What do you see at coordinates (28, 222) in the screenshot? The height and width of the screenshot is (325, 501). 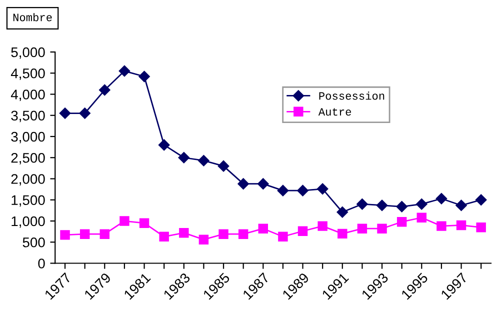 I see `y-tick-label: 1,000` at bounding box center [28, 222].